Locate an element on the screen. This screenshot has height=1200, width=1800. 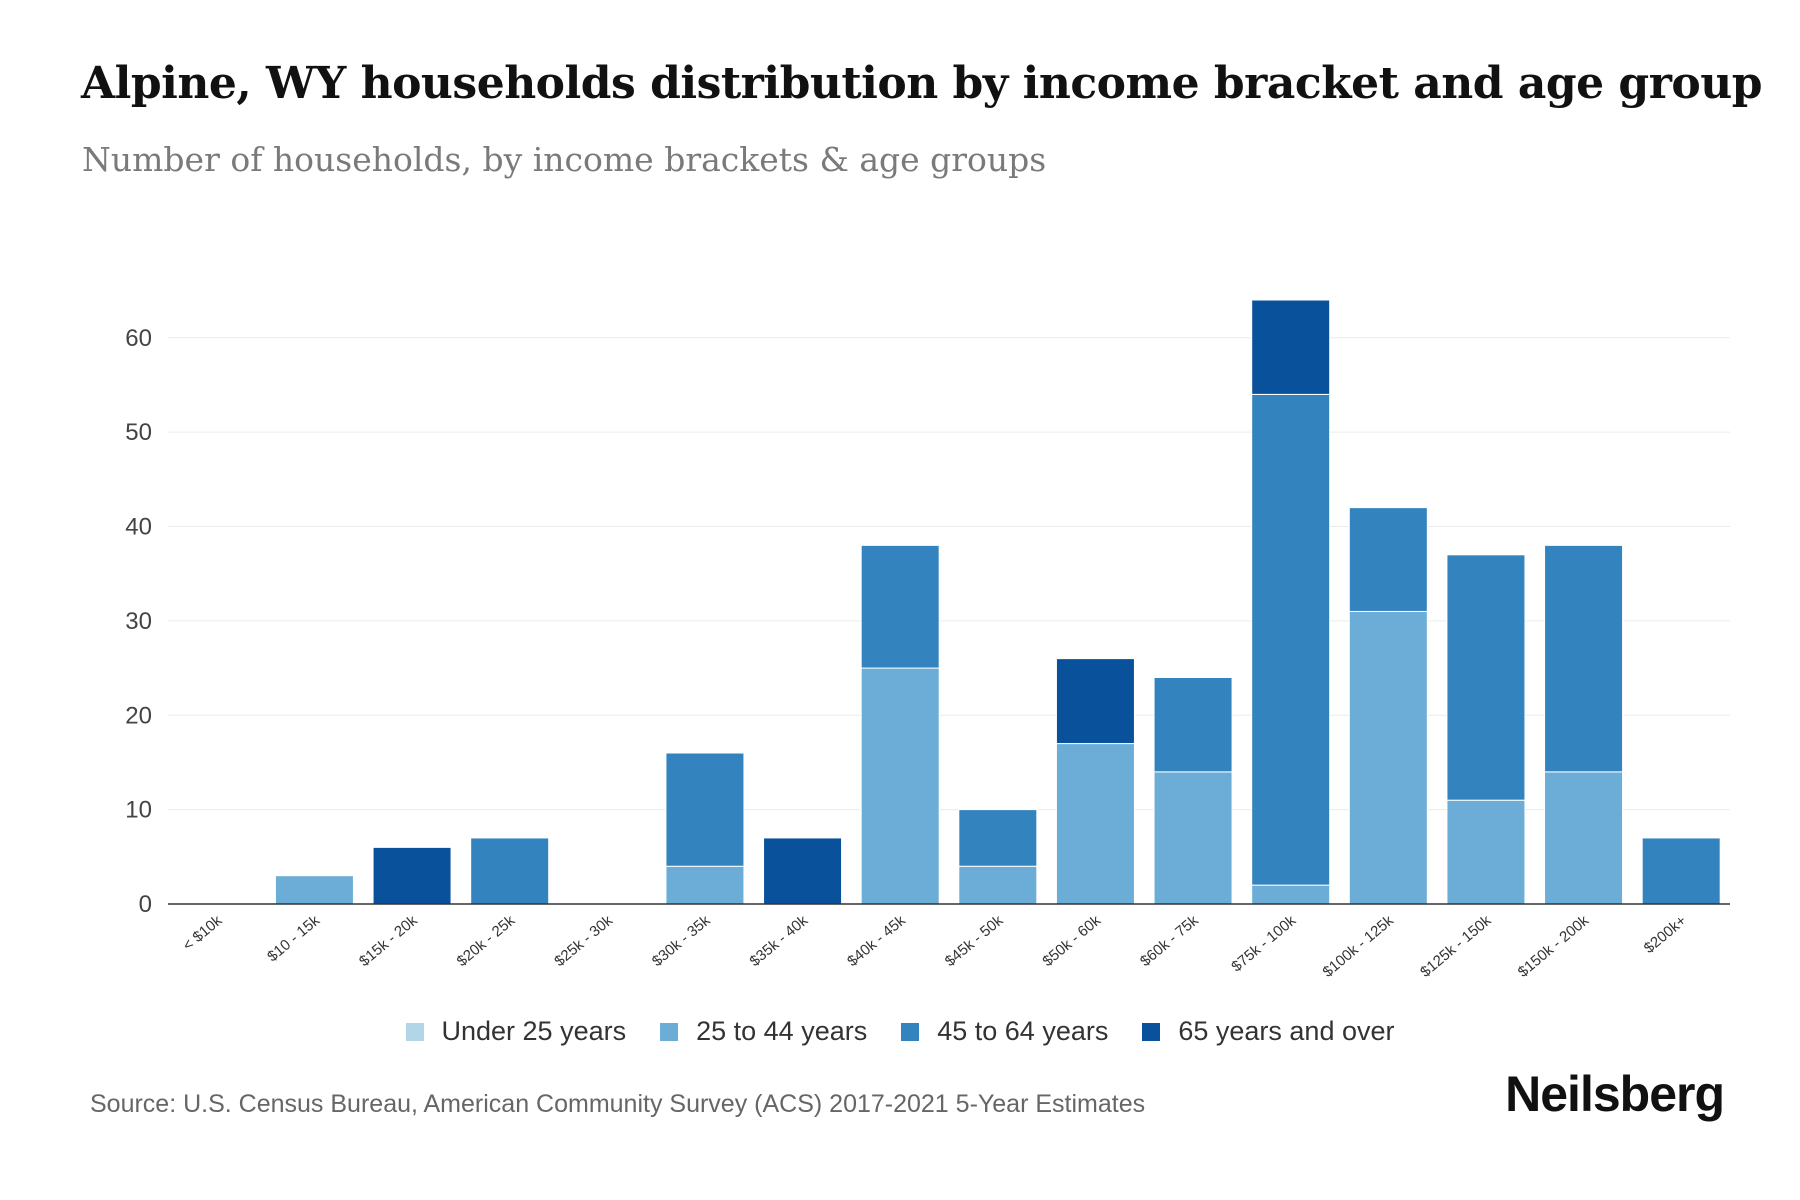
x-tick-label: $20k - 25k is located at coordinates (486, 941).